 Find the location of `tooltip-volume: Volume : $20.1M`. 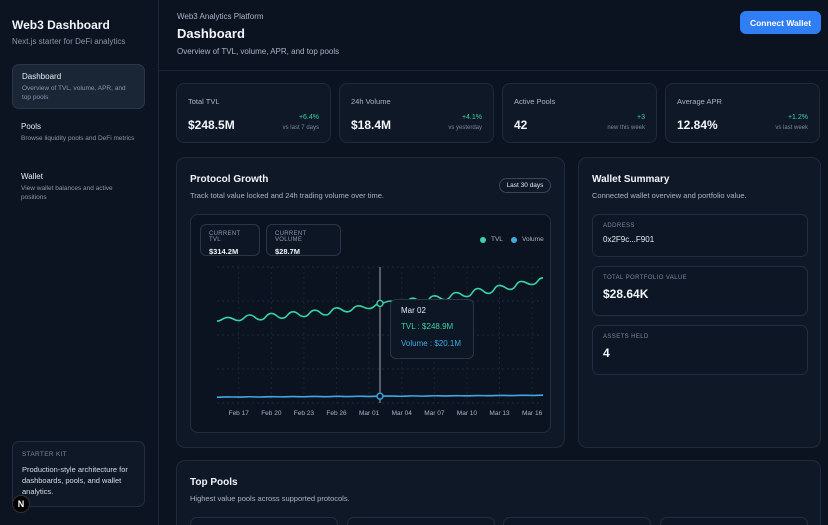

tooltip-volume: Volume : $20.1M is located at coordinates (431, 343).